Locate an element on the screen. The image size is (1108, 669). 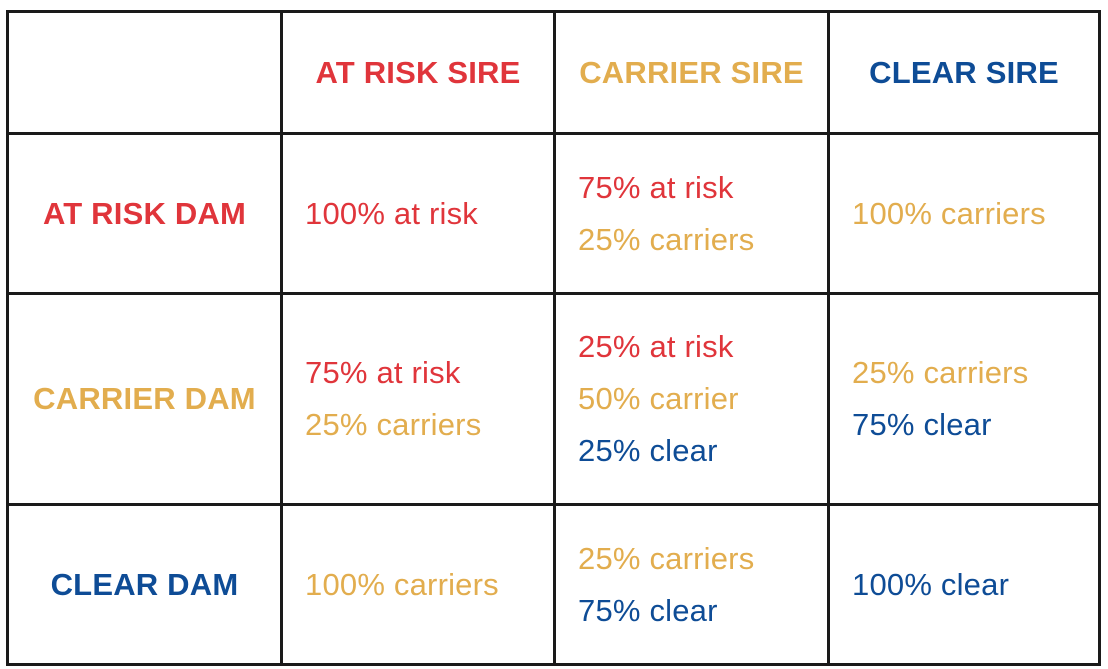
col-header-clear-sire: CLEAR SIRE is located at coordinates (964, 72).